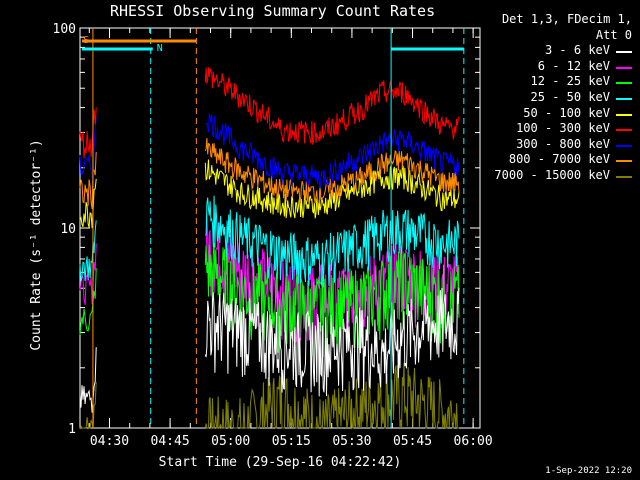 The height and width of the screenshot is (480, 640). I want to click on x-tick-label: 05:15, so click(291, 441).